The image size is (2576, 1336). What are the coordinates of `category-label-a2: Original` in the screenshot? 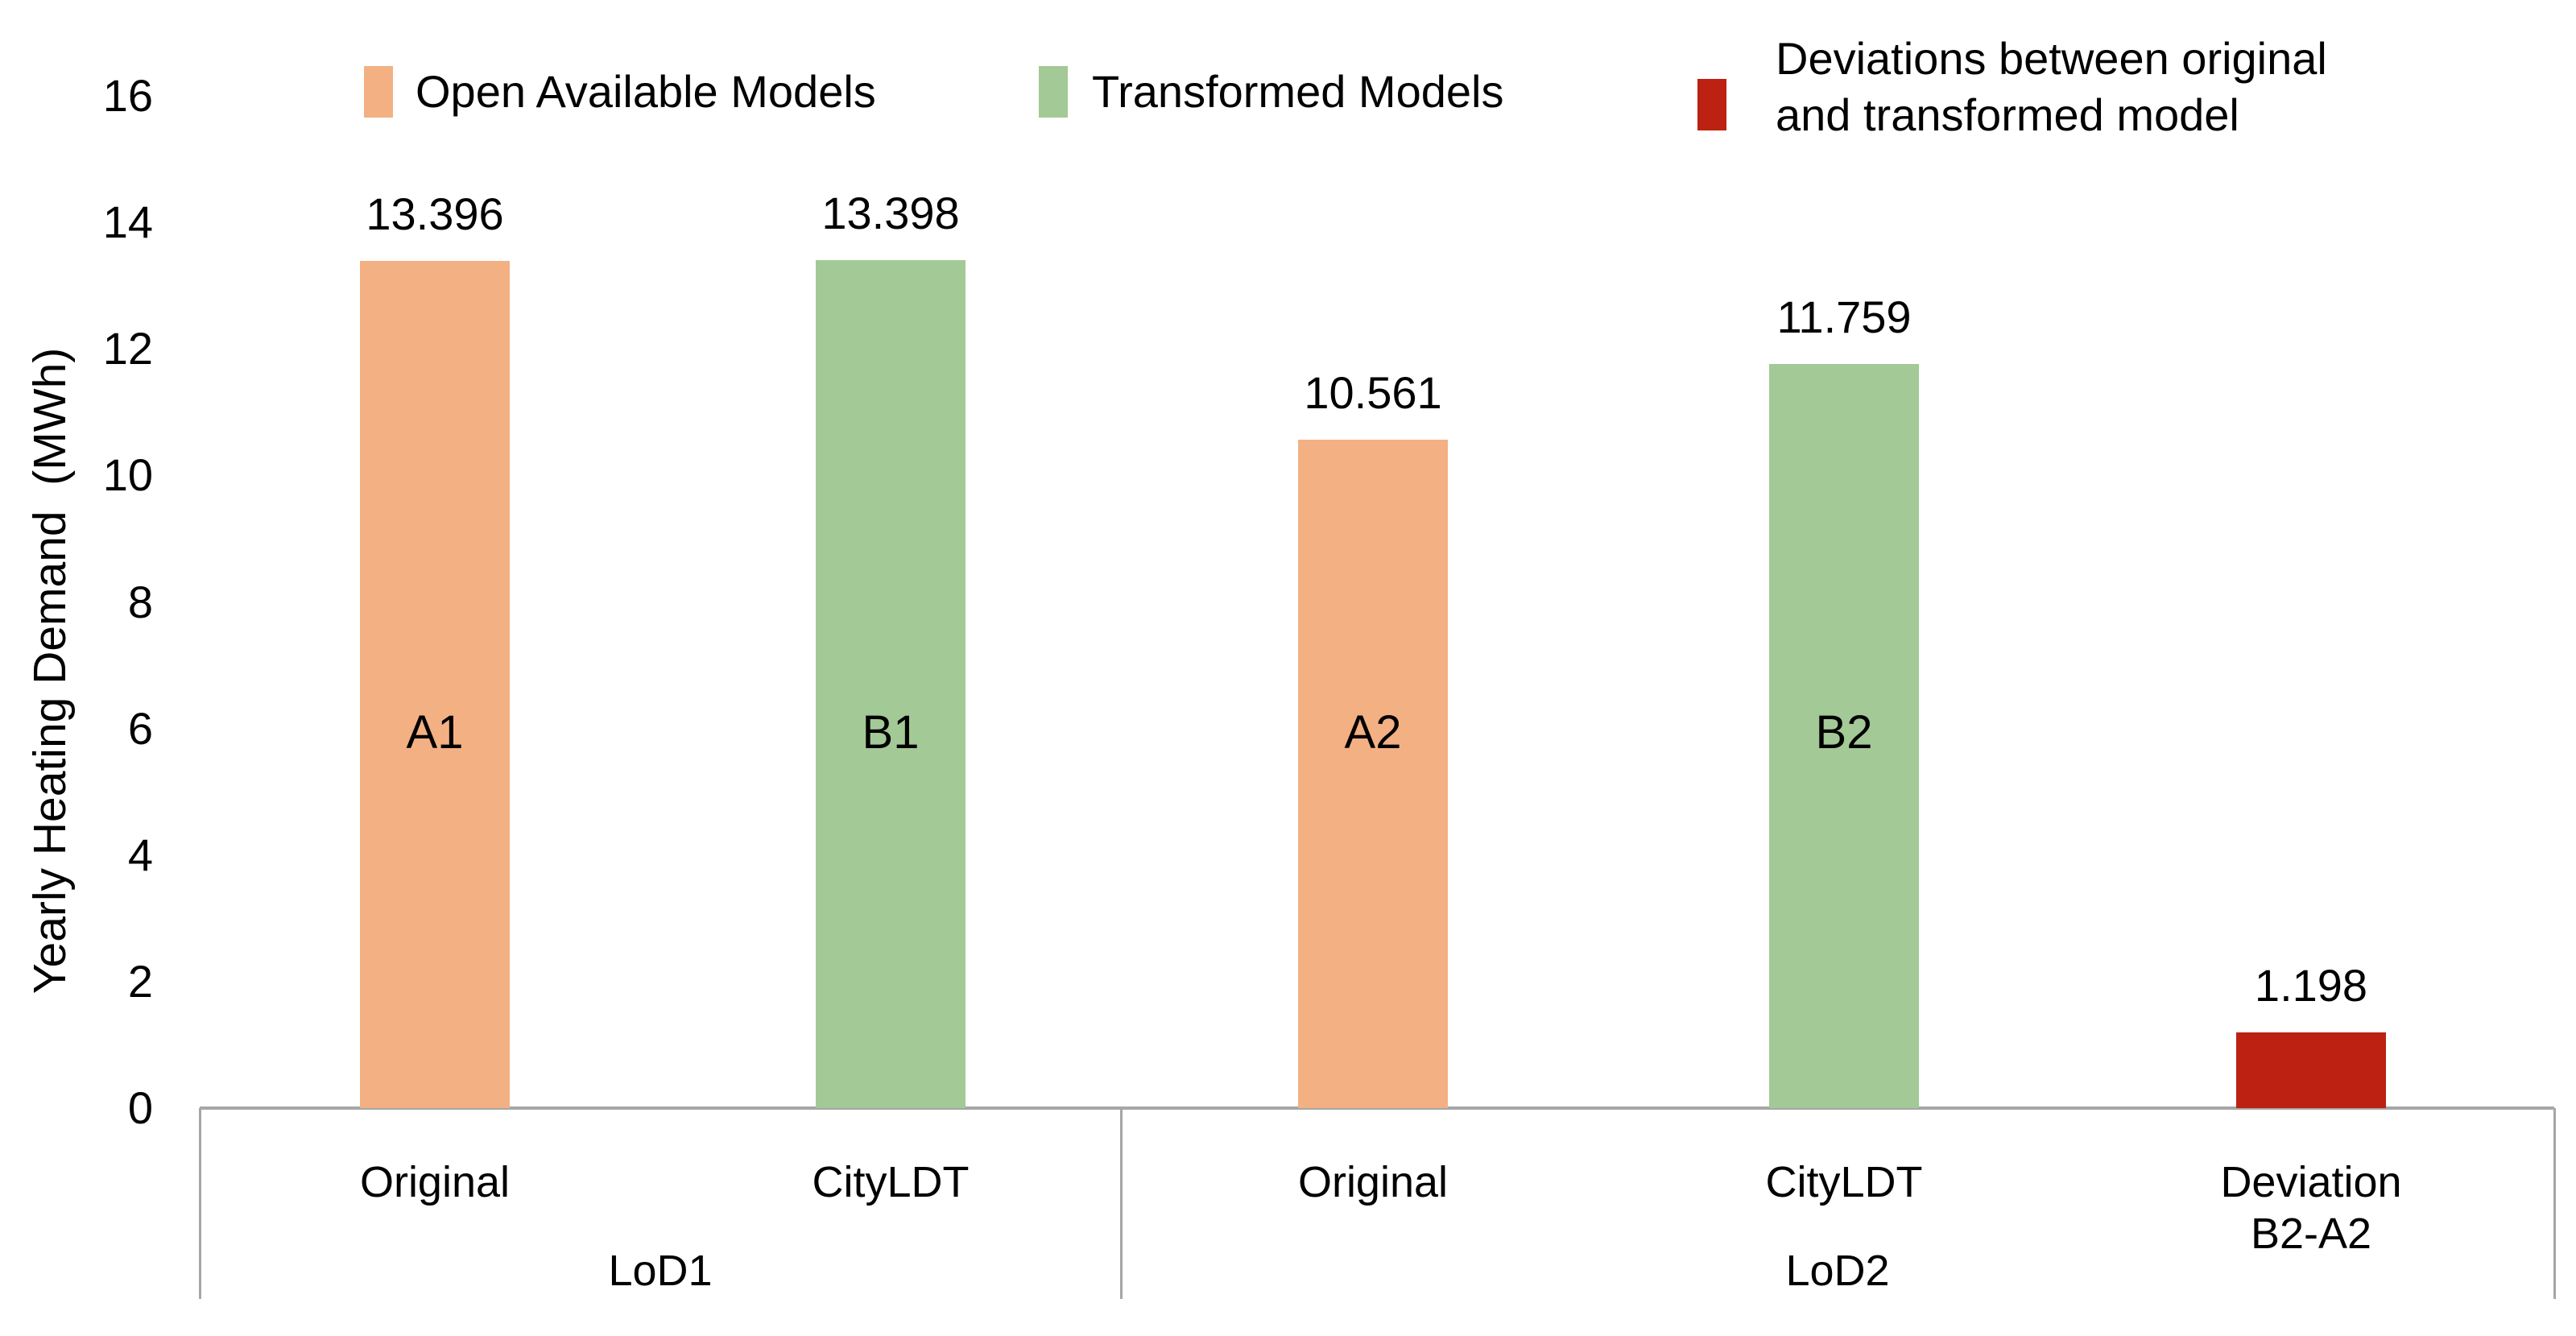 It's located at (1373, 1182).